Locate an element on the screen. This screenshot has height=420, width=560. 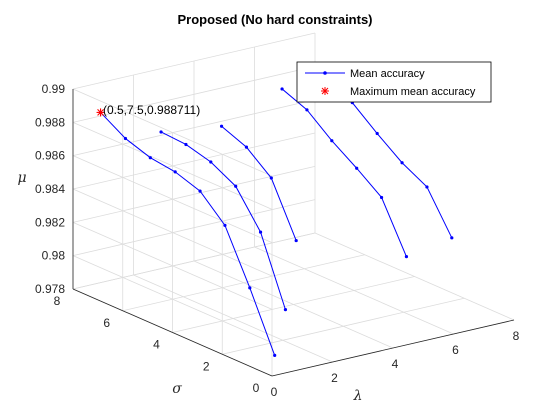
x-tick-label: 4 is located at coordinates (395, 364).